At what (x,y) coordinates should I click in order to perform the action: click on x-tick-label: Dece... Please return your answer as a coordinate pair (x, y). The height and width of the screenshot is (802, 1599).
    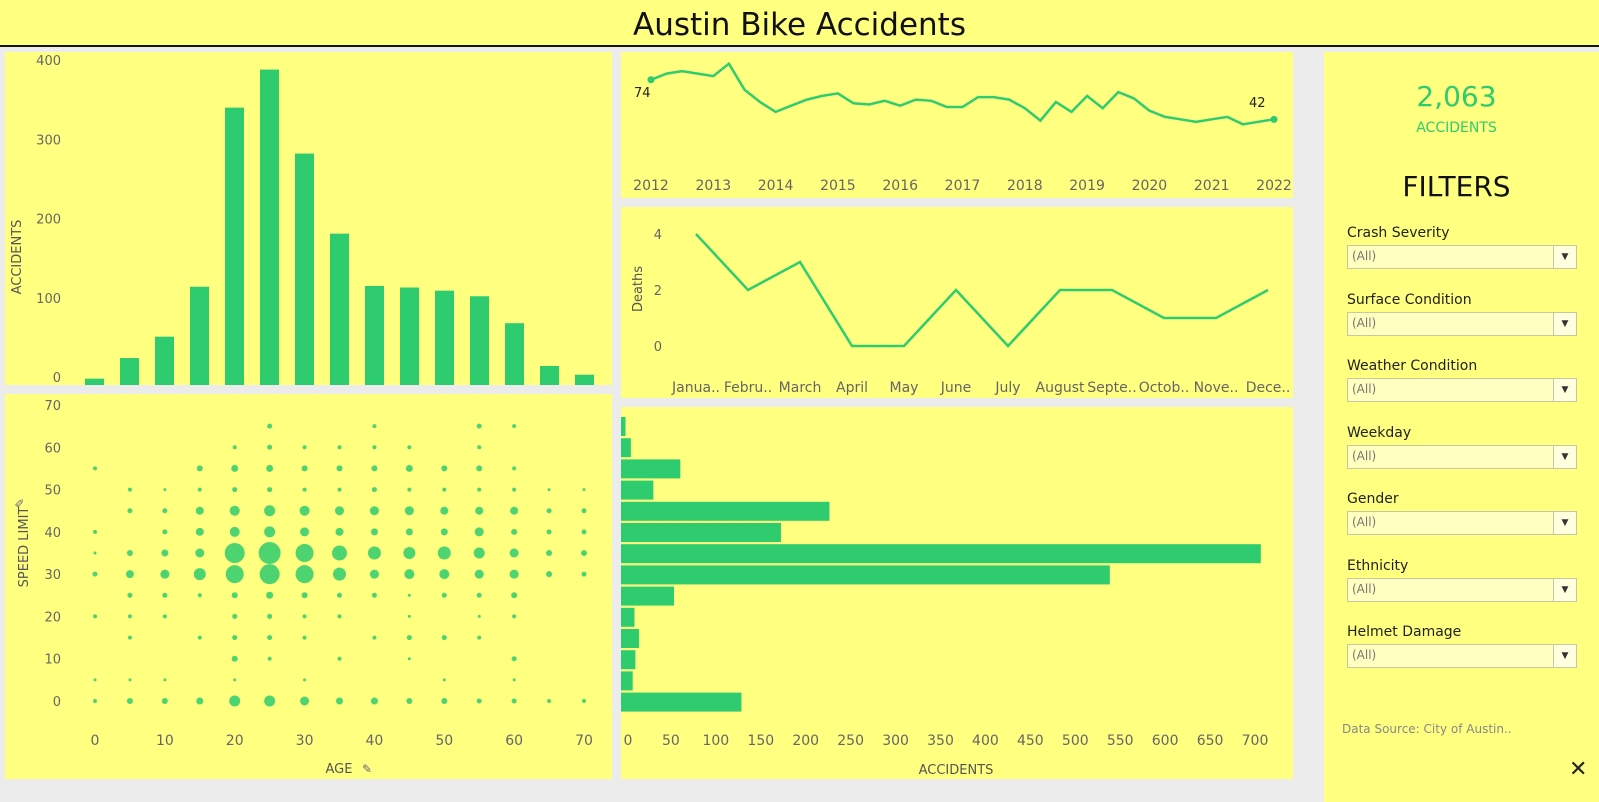
    Looking at the image, I should click on (1268, 388).